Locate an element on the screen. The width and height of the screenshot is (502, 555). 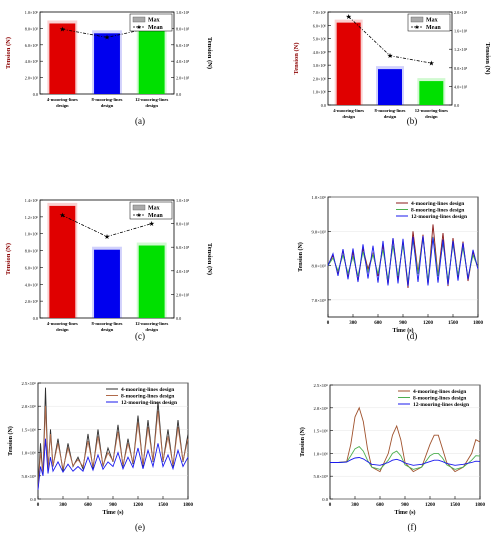
y-tick-label: 7.0×10⁶ is located at coordinates (320, 12).